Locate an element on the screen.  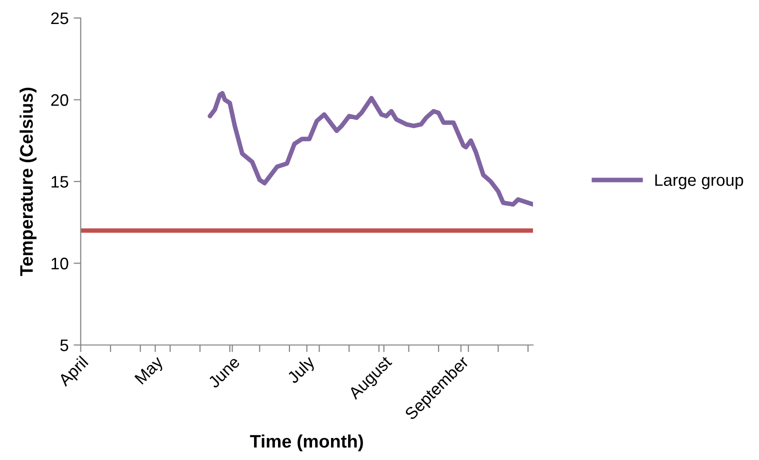
x-tick-label: May is located at coordinates (150, 371).